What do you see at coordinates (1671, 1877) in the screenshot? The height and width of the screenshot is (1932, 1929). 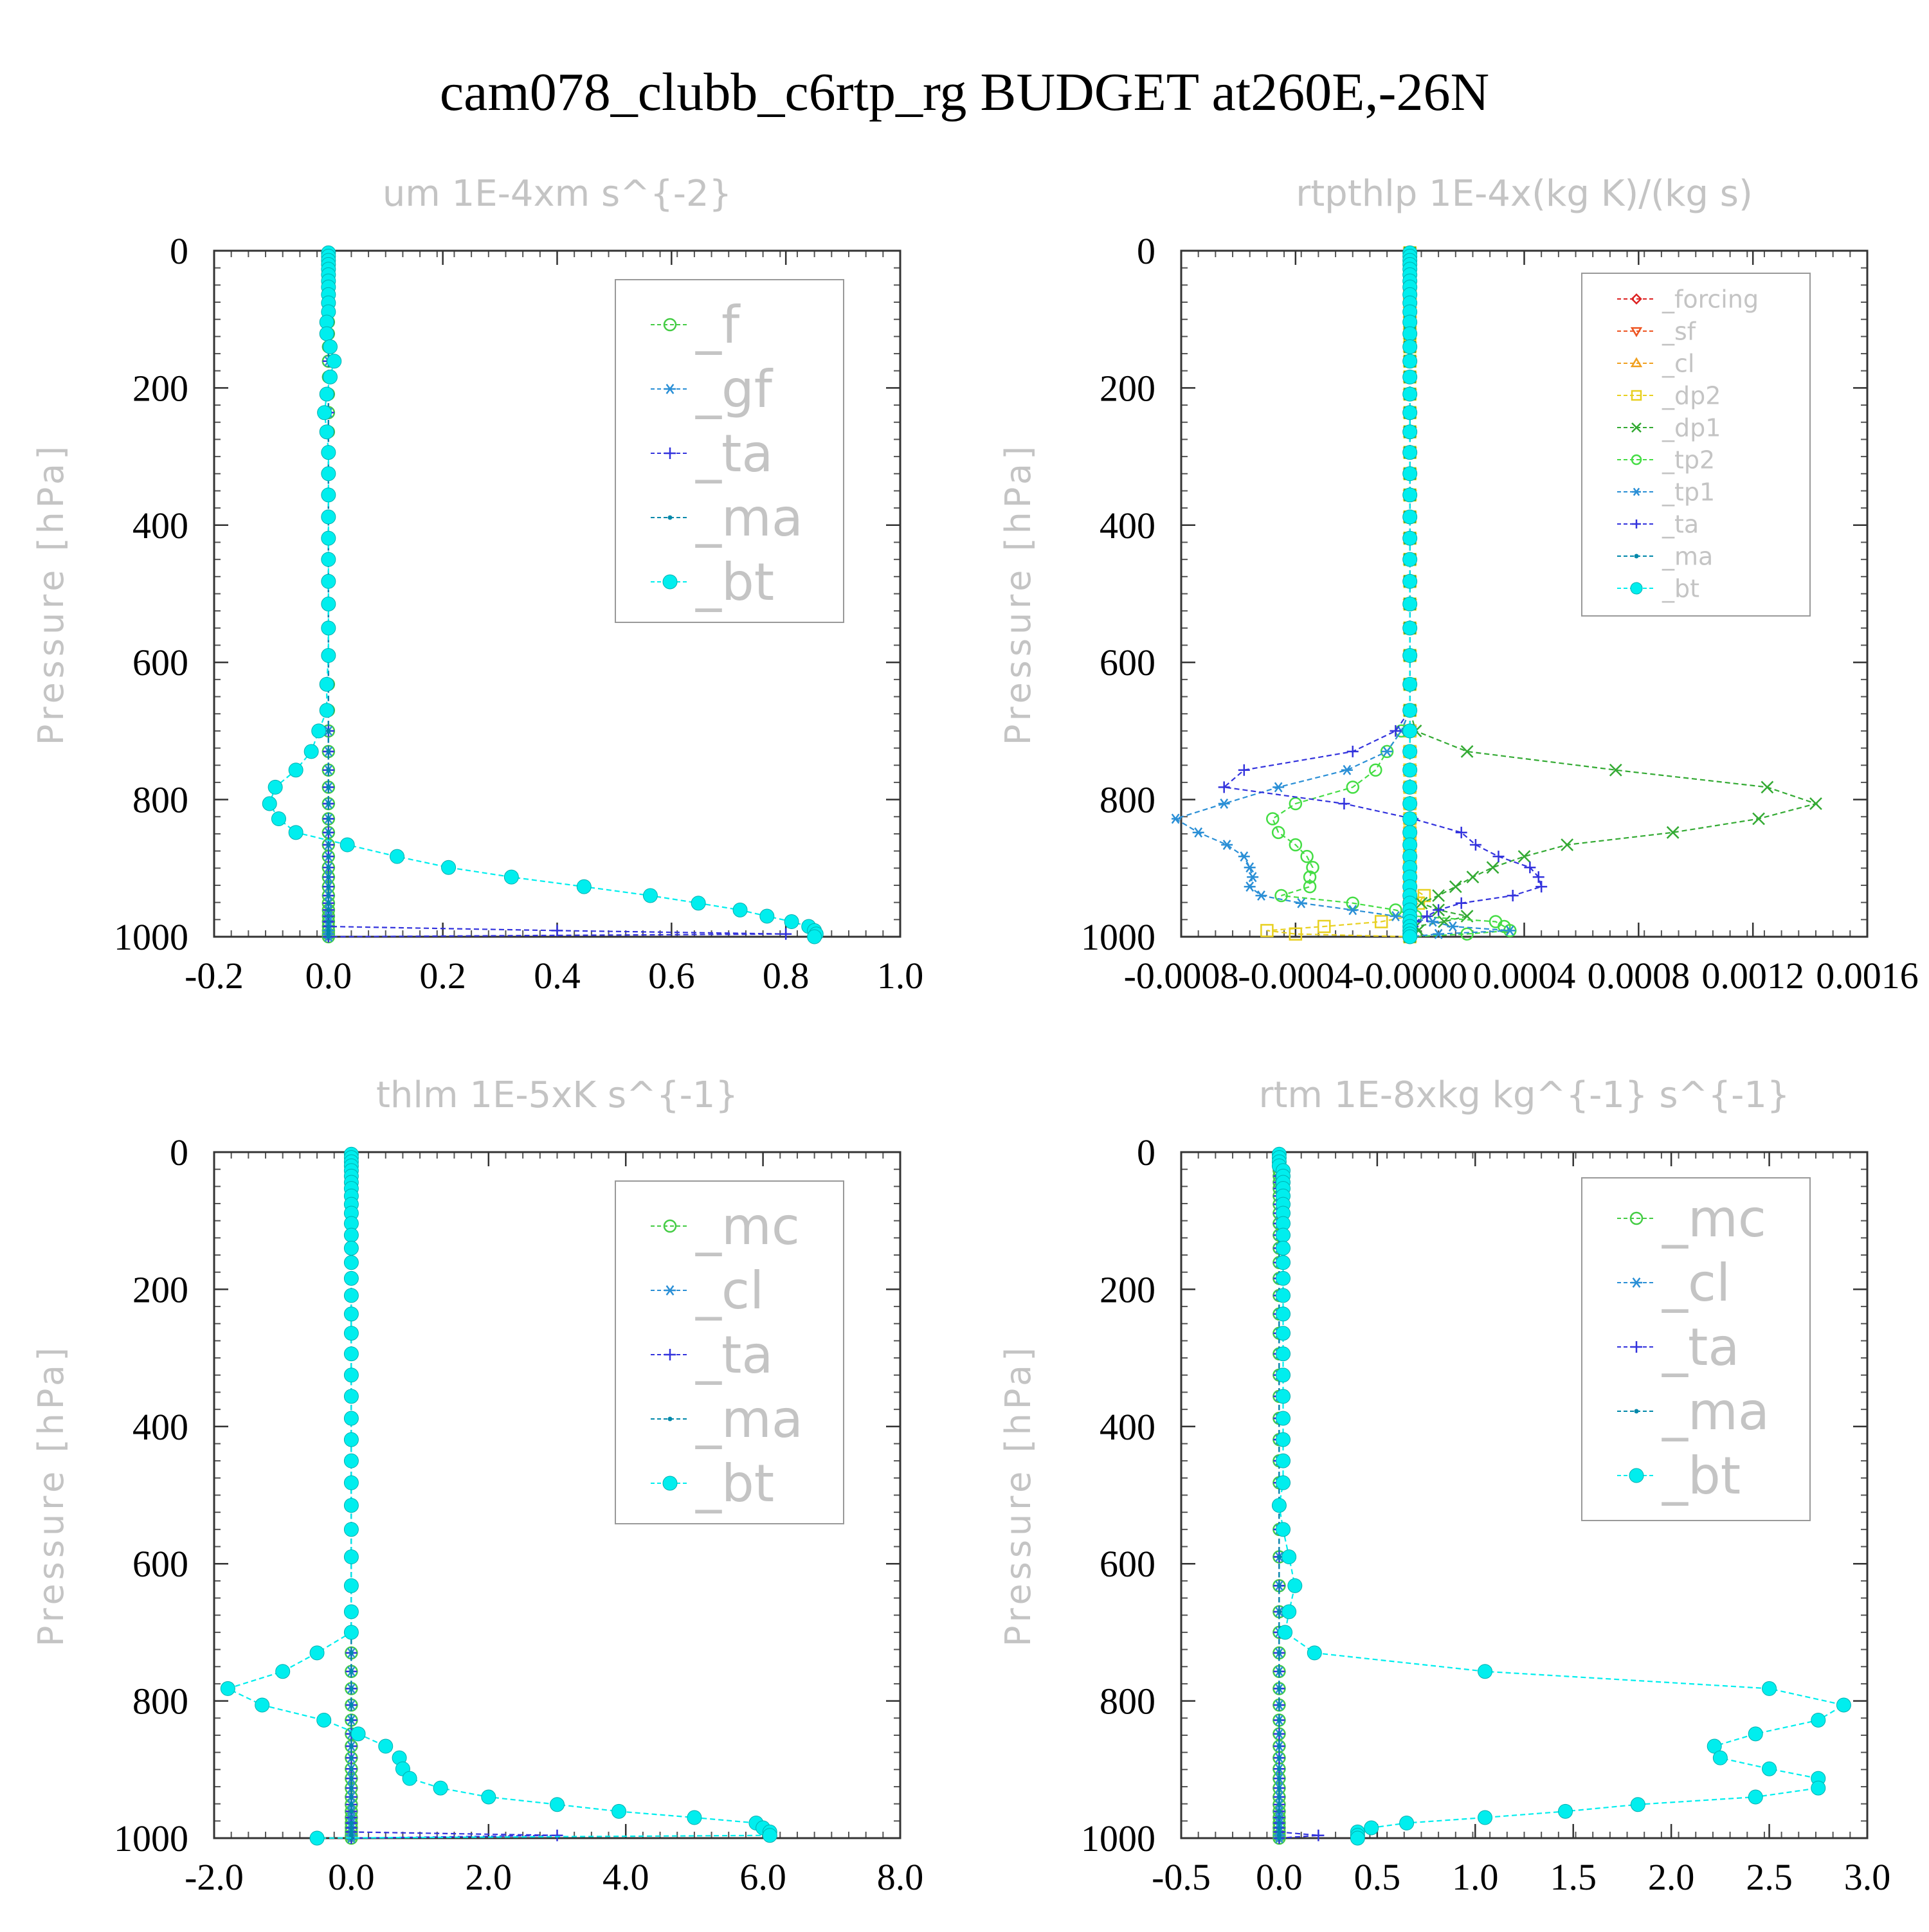 I see `x-tick-label: 2.0` at bounding box center [1671, 1877].